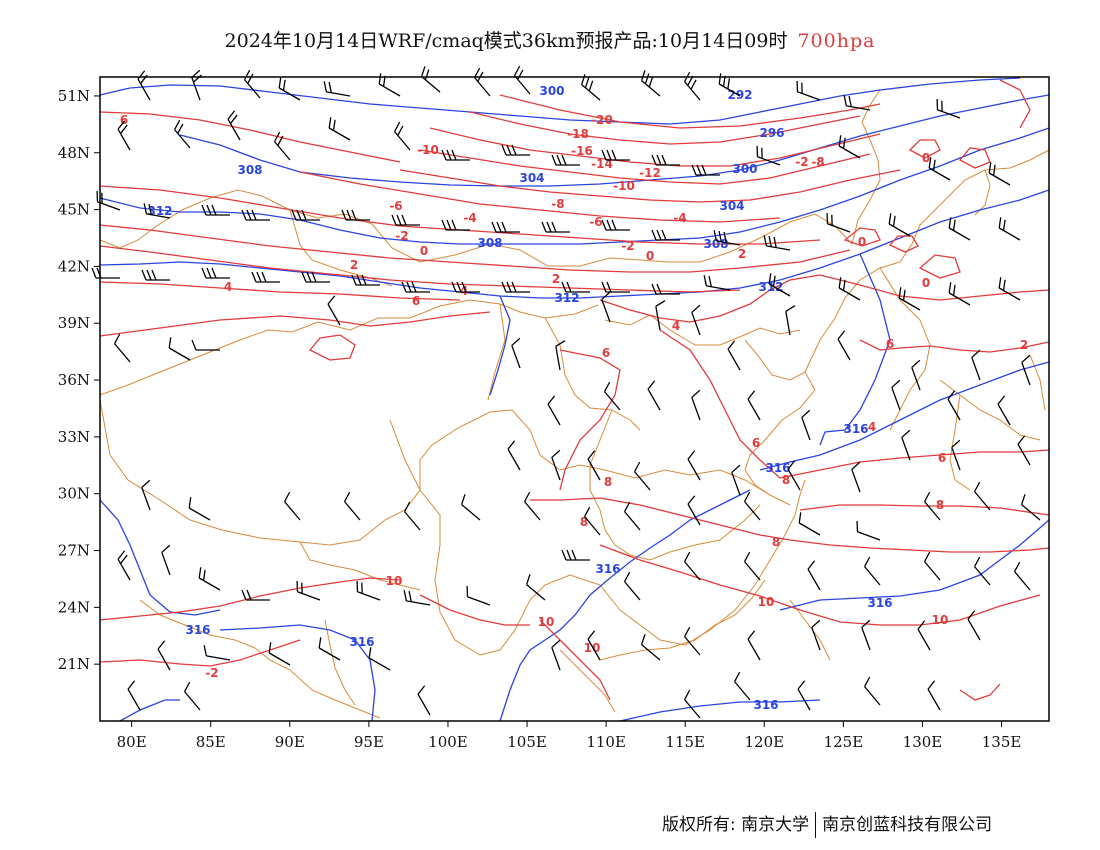 This screenshot has height=850, width=1100. I want to click on geopotential-label: 292, so click(739, 95).